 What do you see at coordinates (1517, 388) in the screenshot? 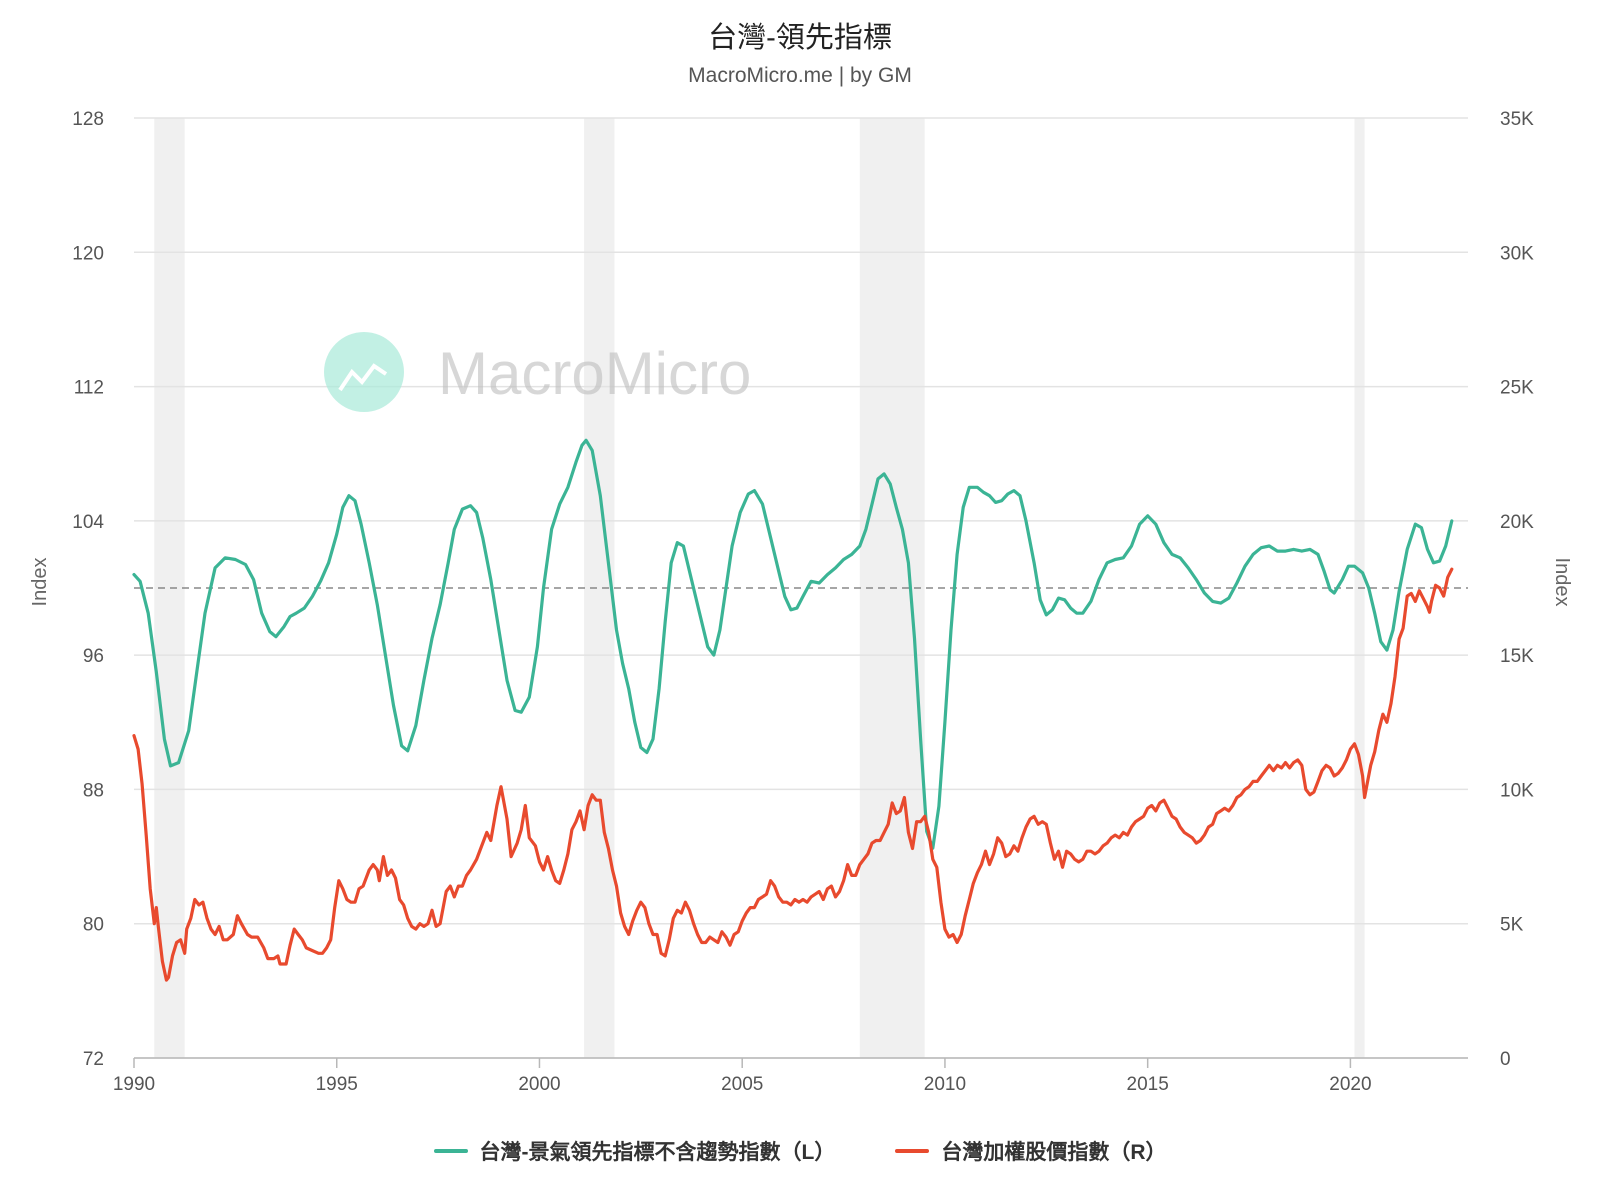
I see `right-tick-label: 25K` at bounding box center [1517, 388].